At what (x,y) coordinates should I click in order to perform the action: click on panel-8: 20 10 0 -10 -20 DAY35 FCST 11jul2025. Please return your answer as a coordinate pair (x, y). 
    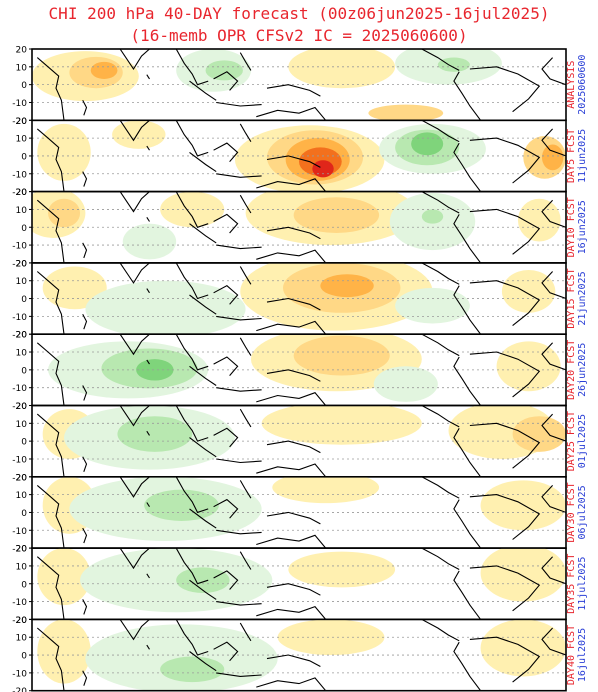
    Looking at the image, I should click on (300, 585).